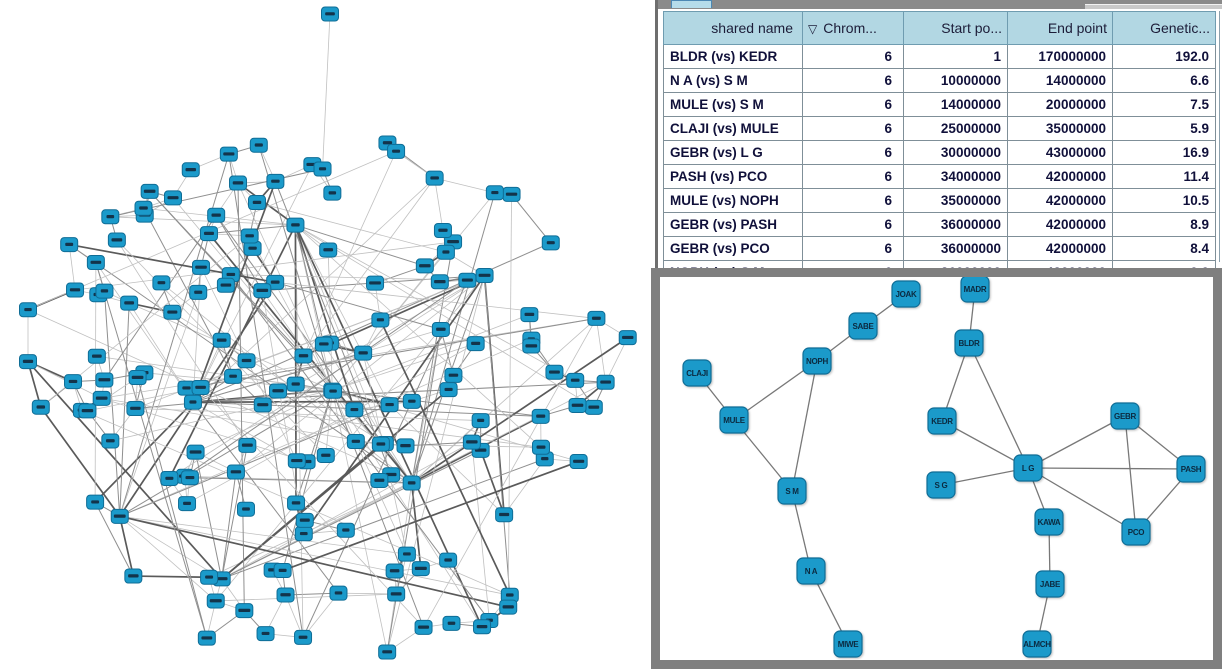 The image size is (1222, 669). I want to click on table-row: CLAJI (vs) MULE 6 25000000 35000000 5.9, so click(939, 128).